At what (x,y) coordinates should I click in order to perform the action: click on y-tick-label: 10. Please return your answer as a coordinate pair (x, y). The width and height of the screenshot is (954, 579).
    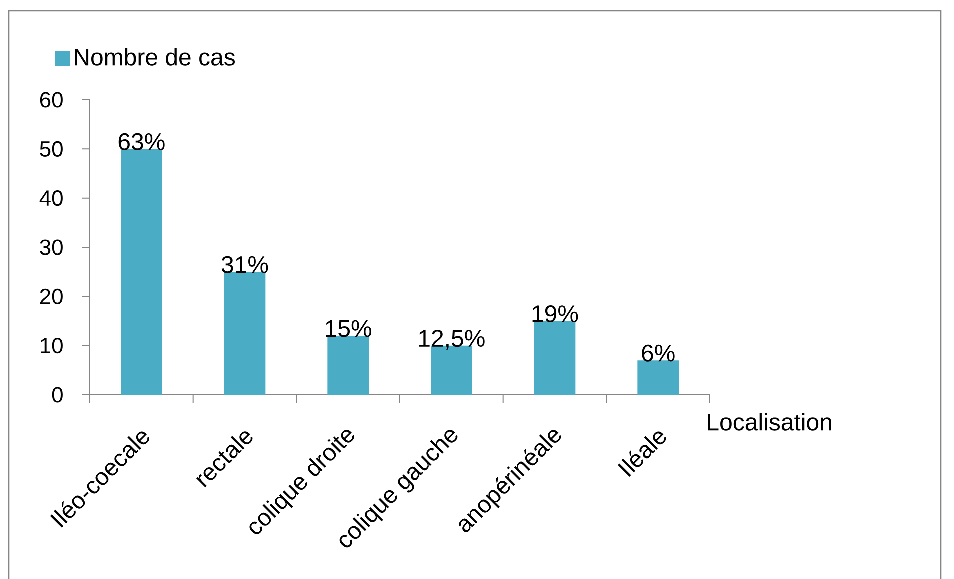
    Looking at the image, I should click on (52, 346).